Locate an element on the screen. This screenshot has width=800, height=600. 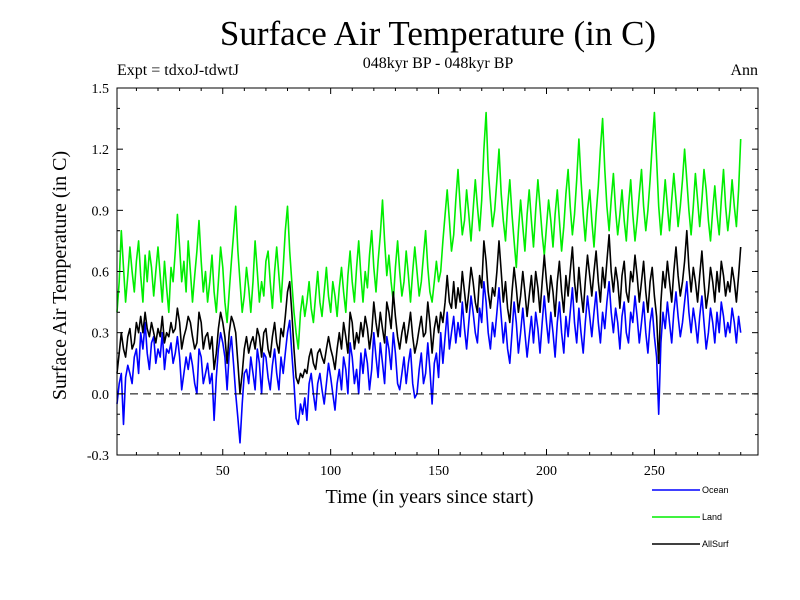
y-tick-label: 0.6 is located at coordinates (101, 273).